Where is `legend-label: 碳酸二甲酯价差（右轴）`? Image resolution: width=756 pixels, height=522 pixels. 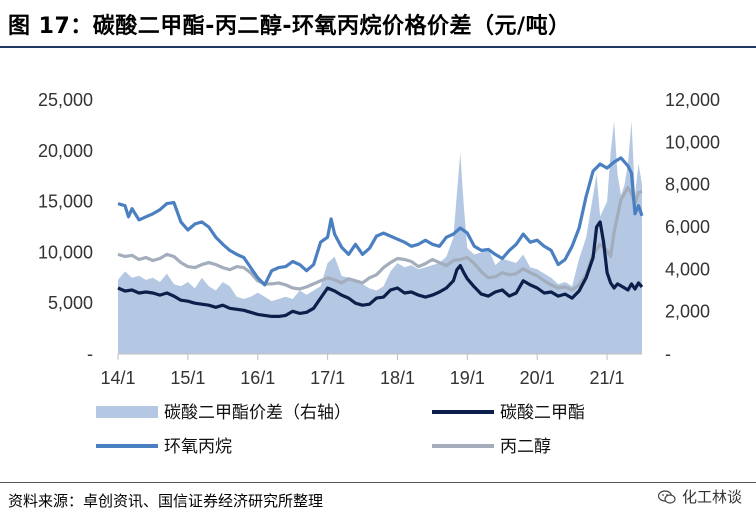
legend-label: 碳酸二甲酯价差（右轴） is located at coordinates (257, 413).